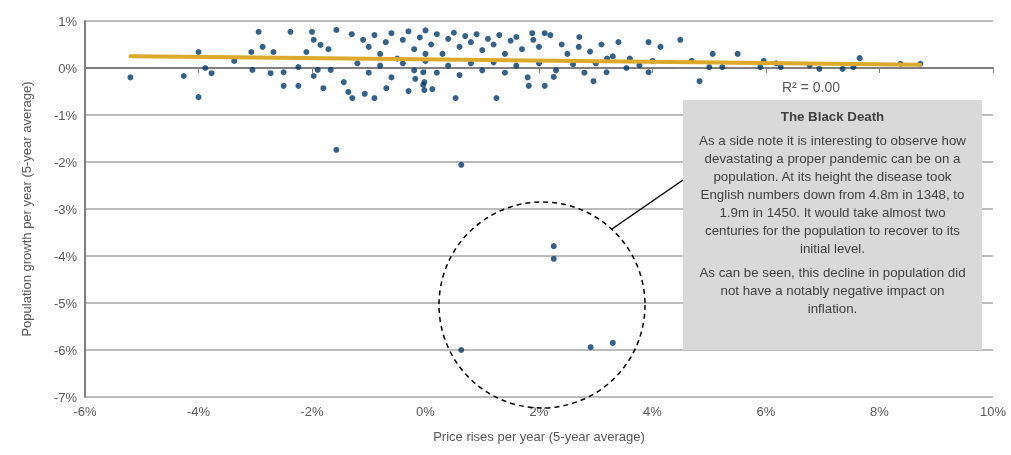 This screenshot has height=455, width=1011. Describe the element at coordinates (68, 68) in the screenshot. I see `y-tick-label: 0%` at that location.